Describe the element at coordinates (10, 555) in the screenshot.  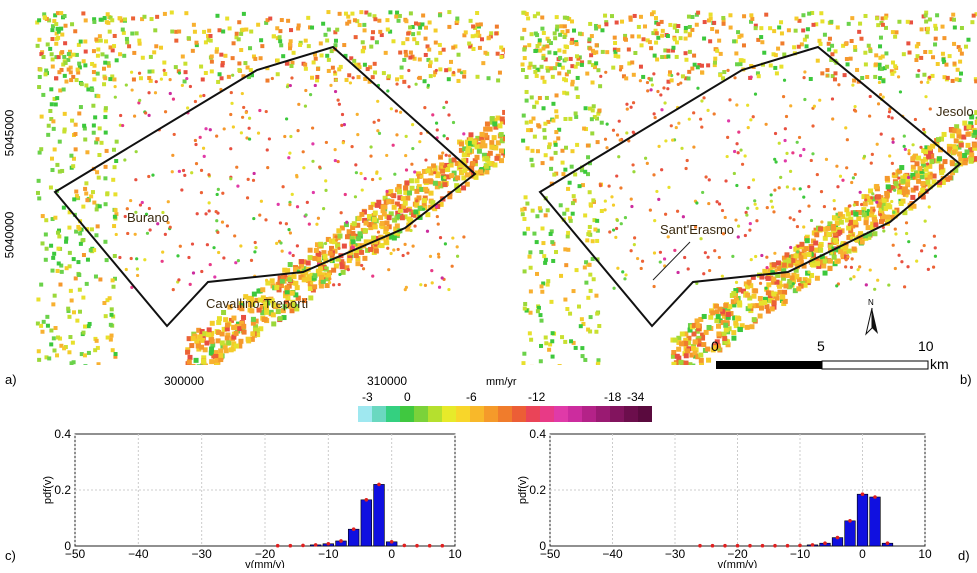
I see `panel-letter-c: c)` at that location.